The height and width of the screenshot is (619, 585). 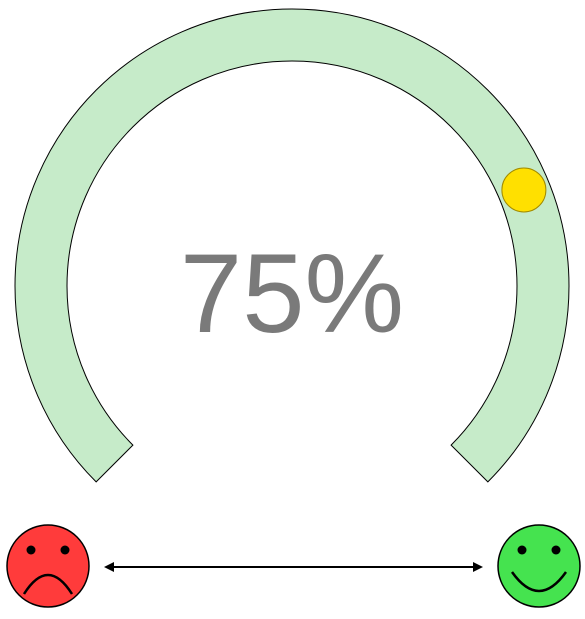 I want to click on gauge-knob, so click(x=524, y=190).